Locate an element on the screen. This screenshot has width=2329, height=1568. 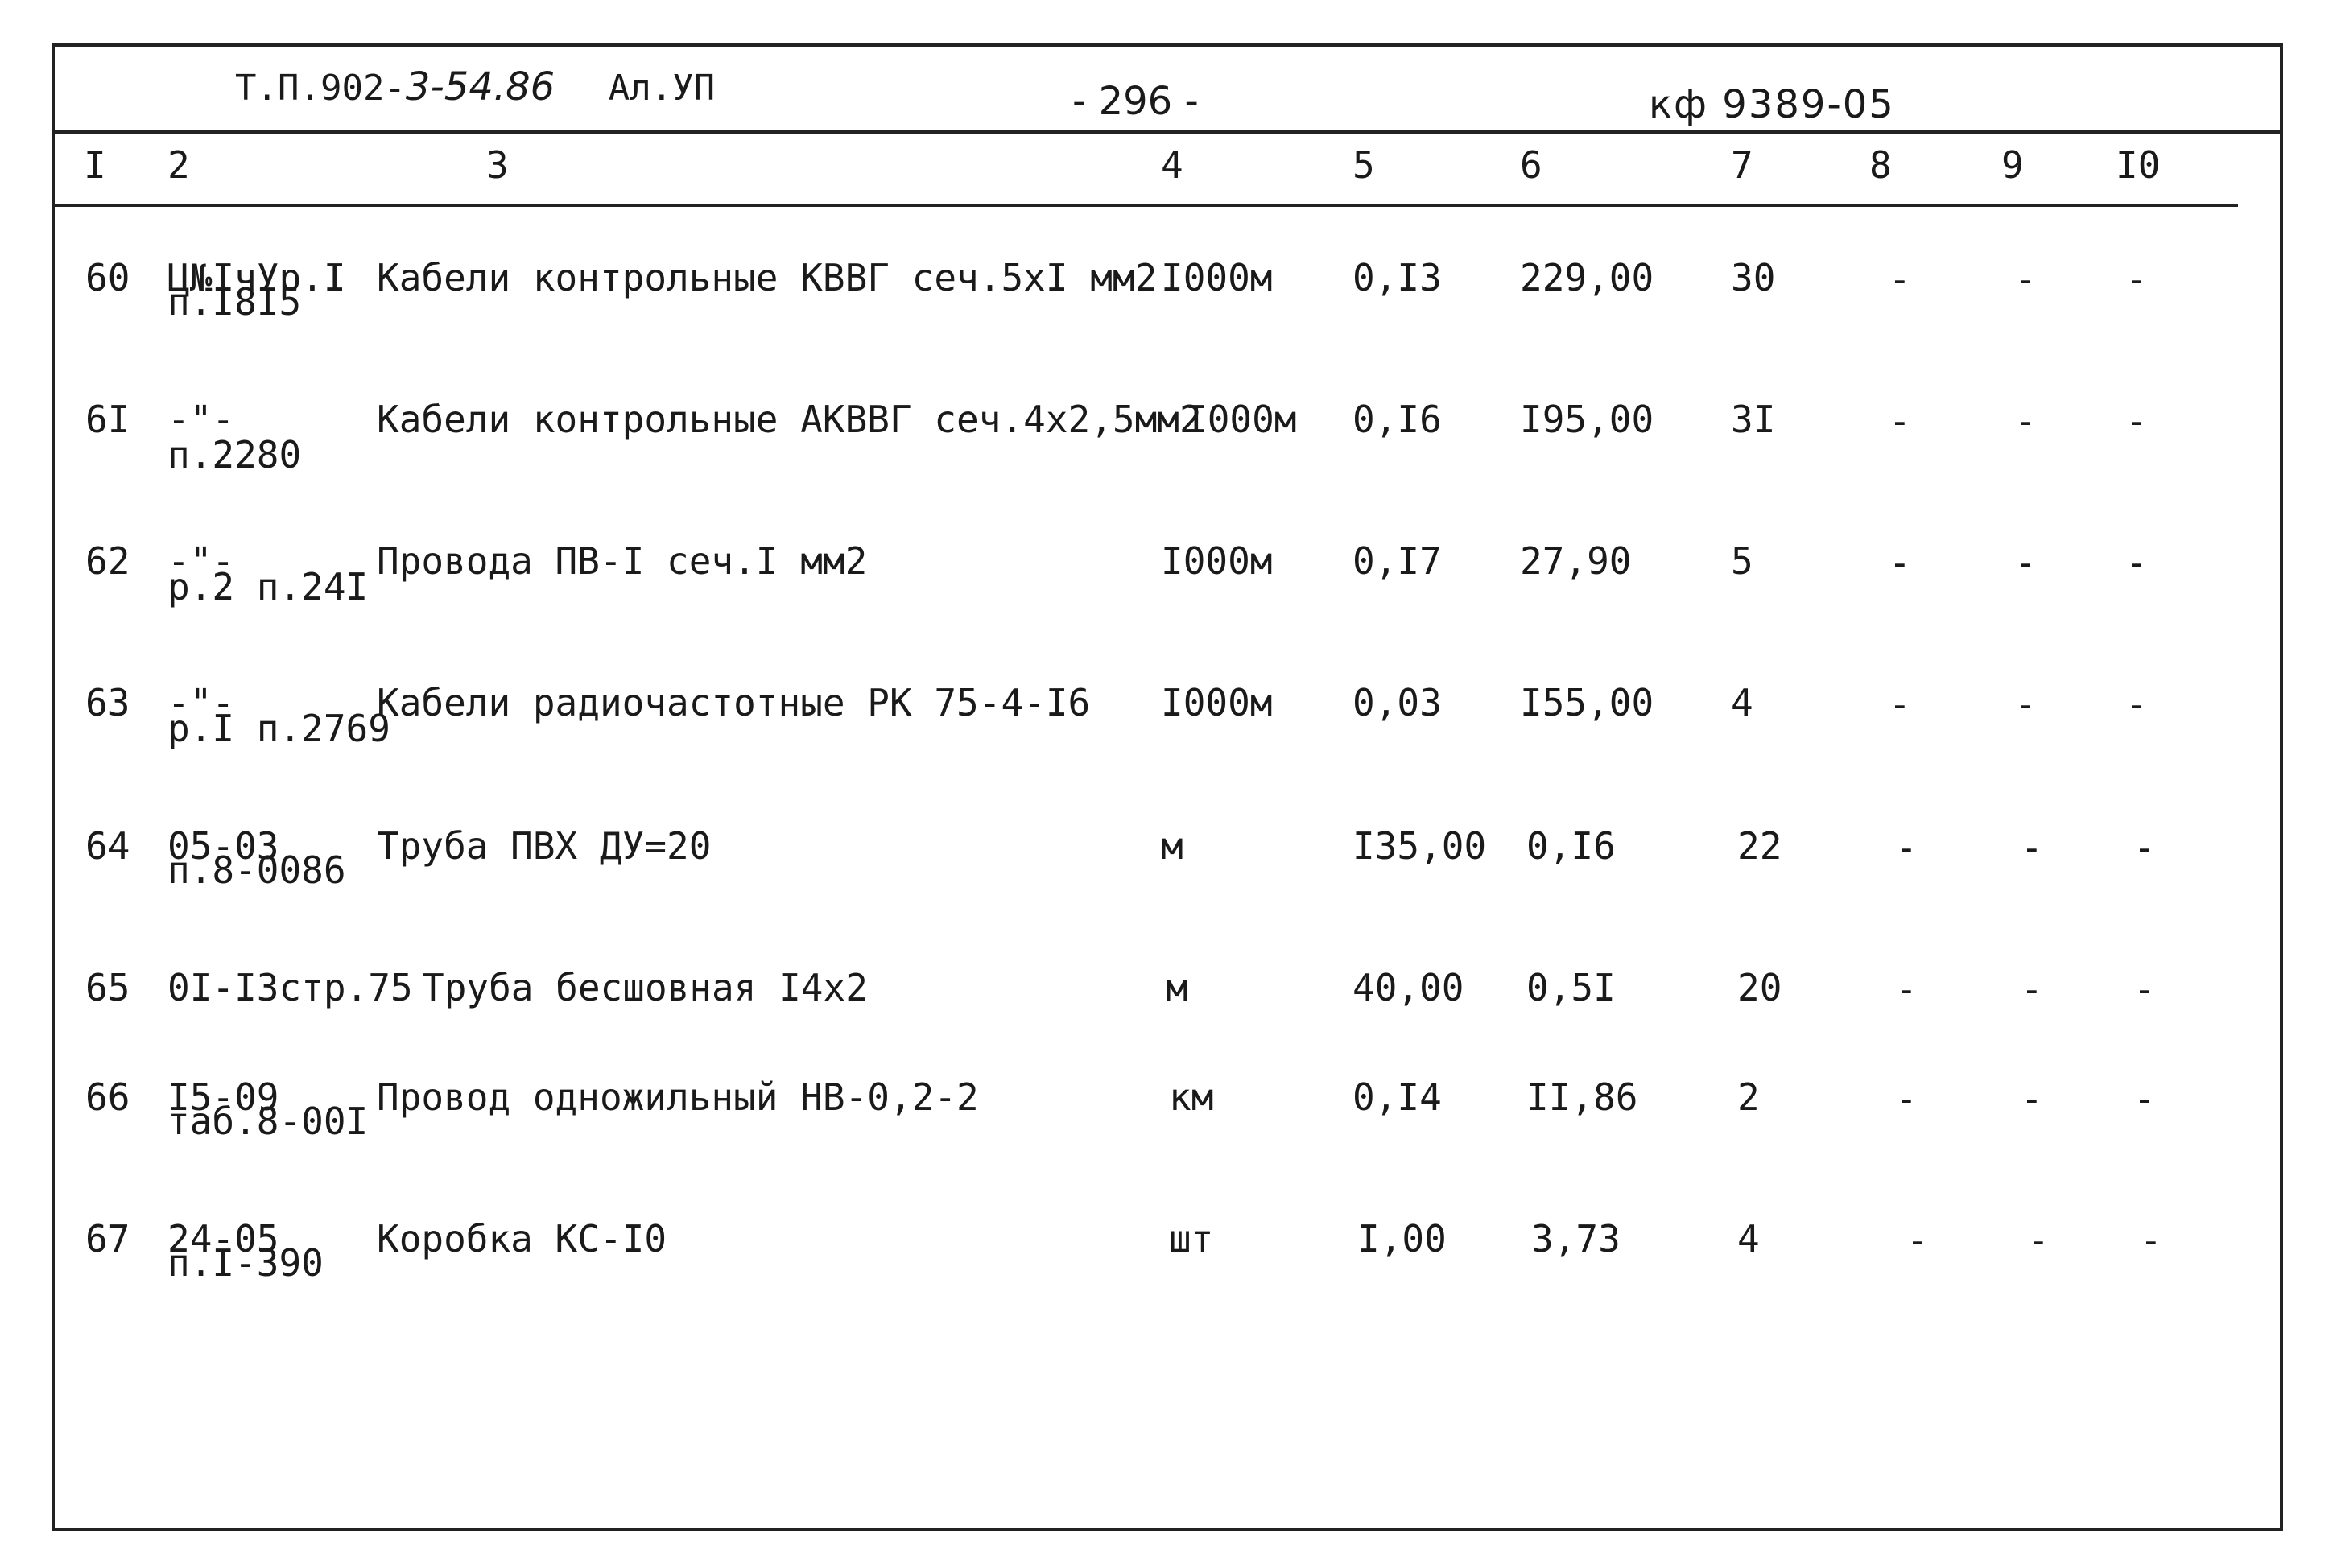
price-reference-line1: 24-05 is located at coordinates (223, 1239).